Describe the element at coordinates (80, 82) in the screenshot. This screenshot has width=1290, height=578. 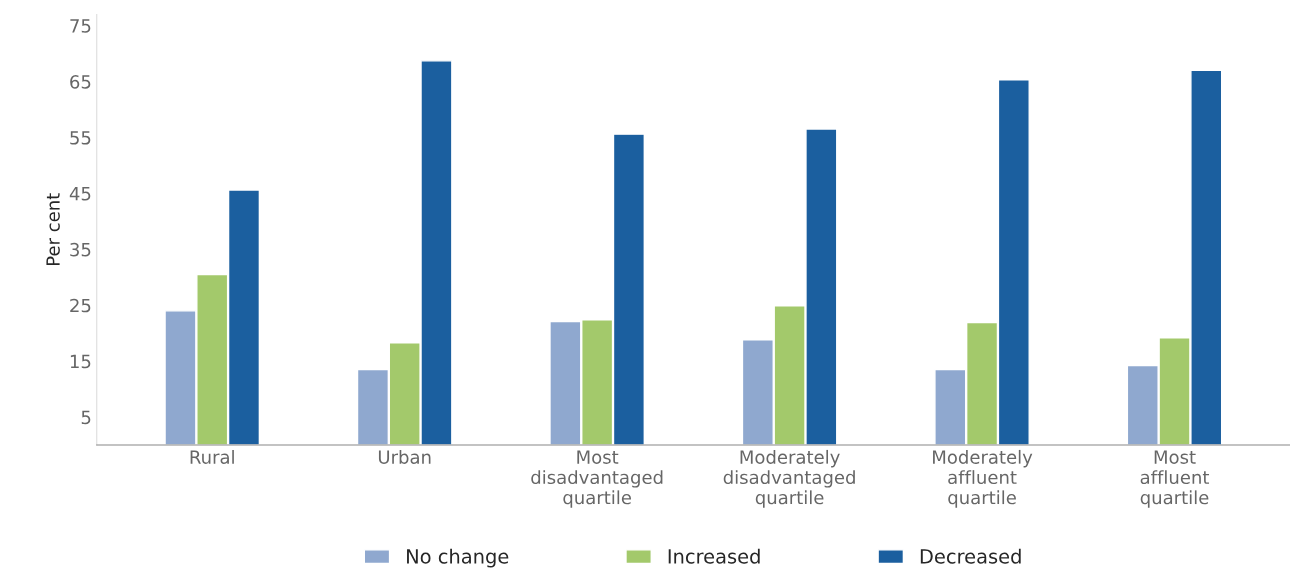
I see `y-tick-label: 65` at that location.